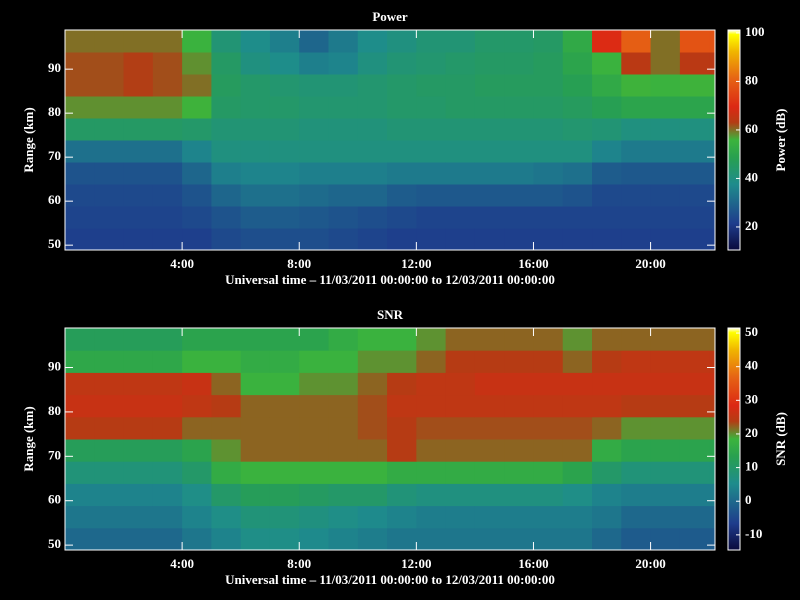 The height and width of the screenshot is (600, 800). Describe the element at coordinates (416, 263) in the screenshot. I see `x-tick-label: 12:00` at that location.